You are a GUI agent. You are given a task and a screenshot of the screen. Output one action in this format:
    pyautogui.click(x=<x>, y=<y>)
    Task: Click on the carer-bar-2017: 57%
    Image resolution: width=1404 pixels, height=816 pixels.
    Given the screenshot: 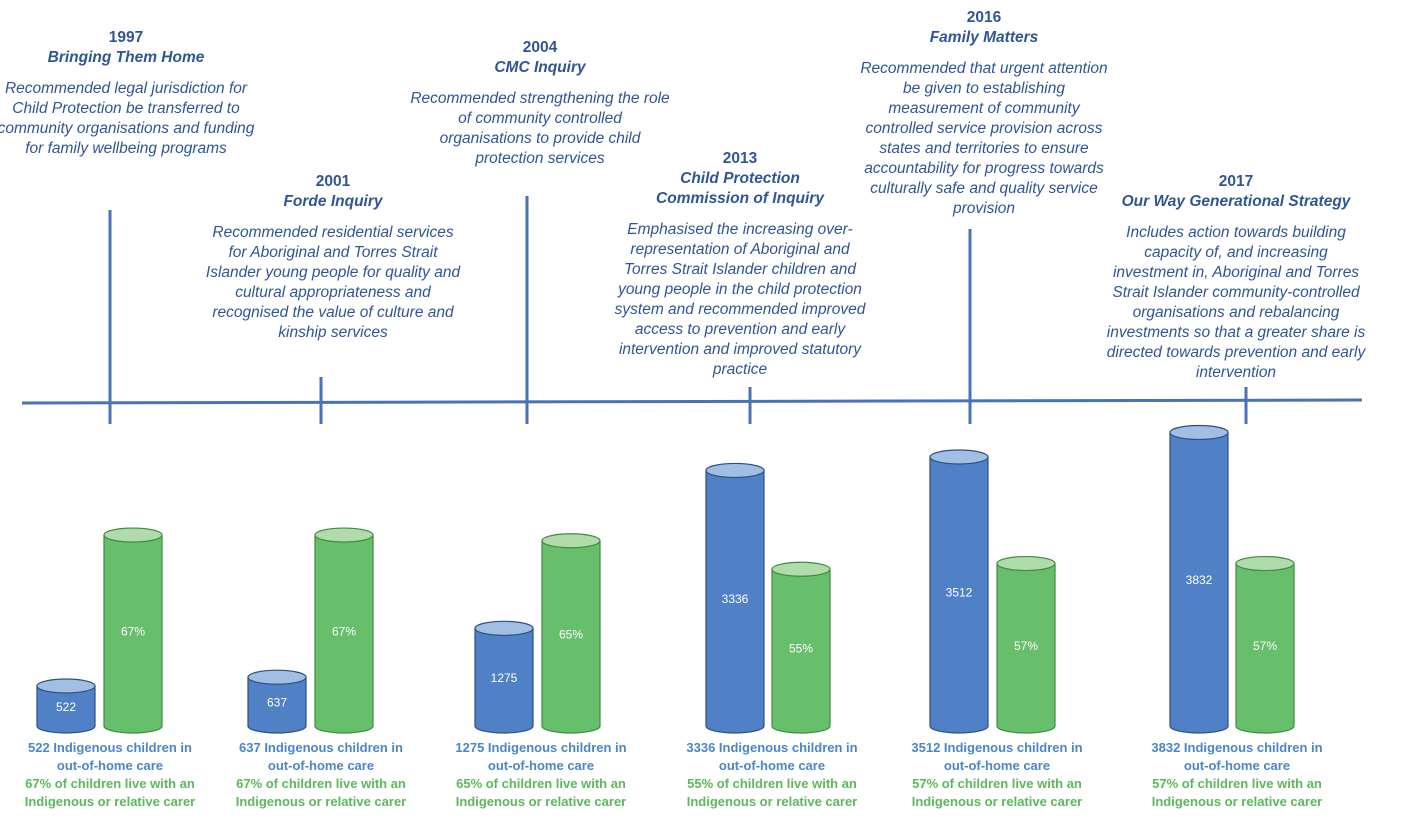 What is the action you would take?
    pyautogui.click(x=1265, y=644)
    